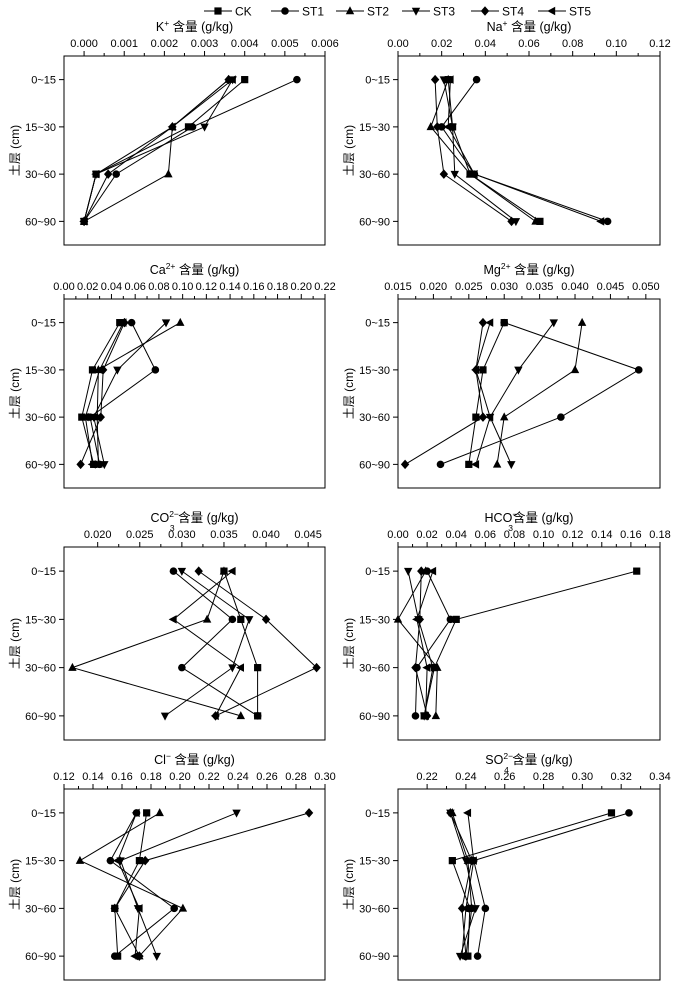 The width and height of the screenshot is (700, 998). Describe the element at coordinates (40, 222) in the screenshot. I see `y-tick-label: 60~90` at that location.